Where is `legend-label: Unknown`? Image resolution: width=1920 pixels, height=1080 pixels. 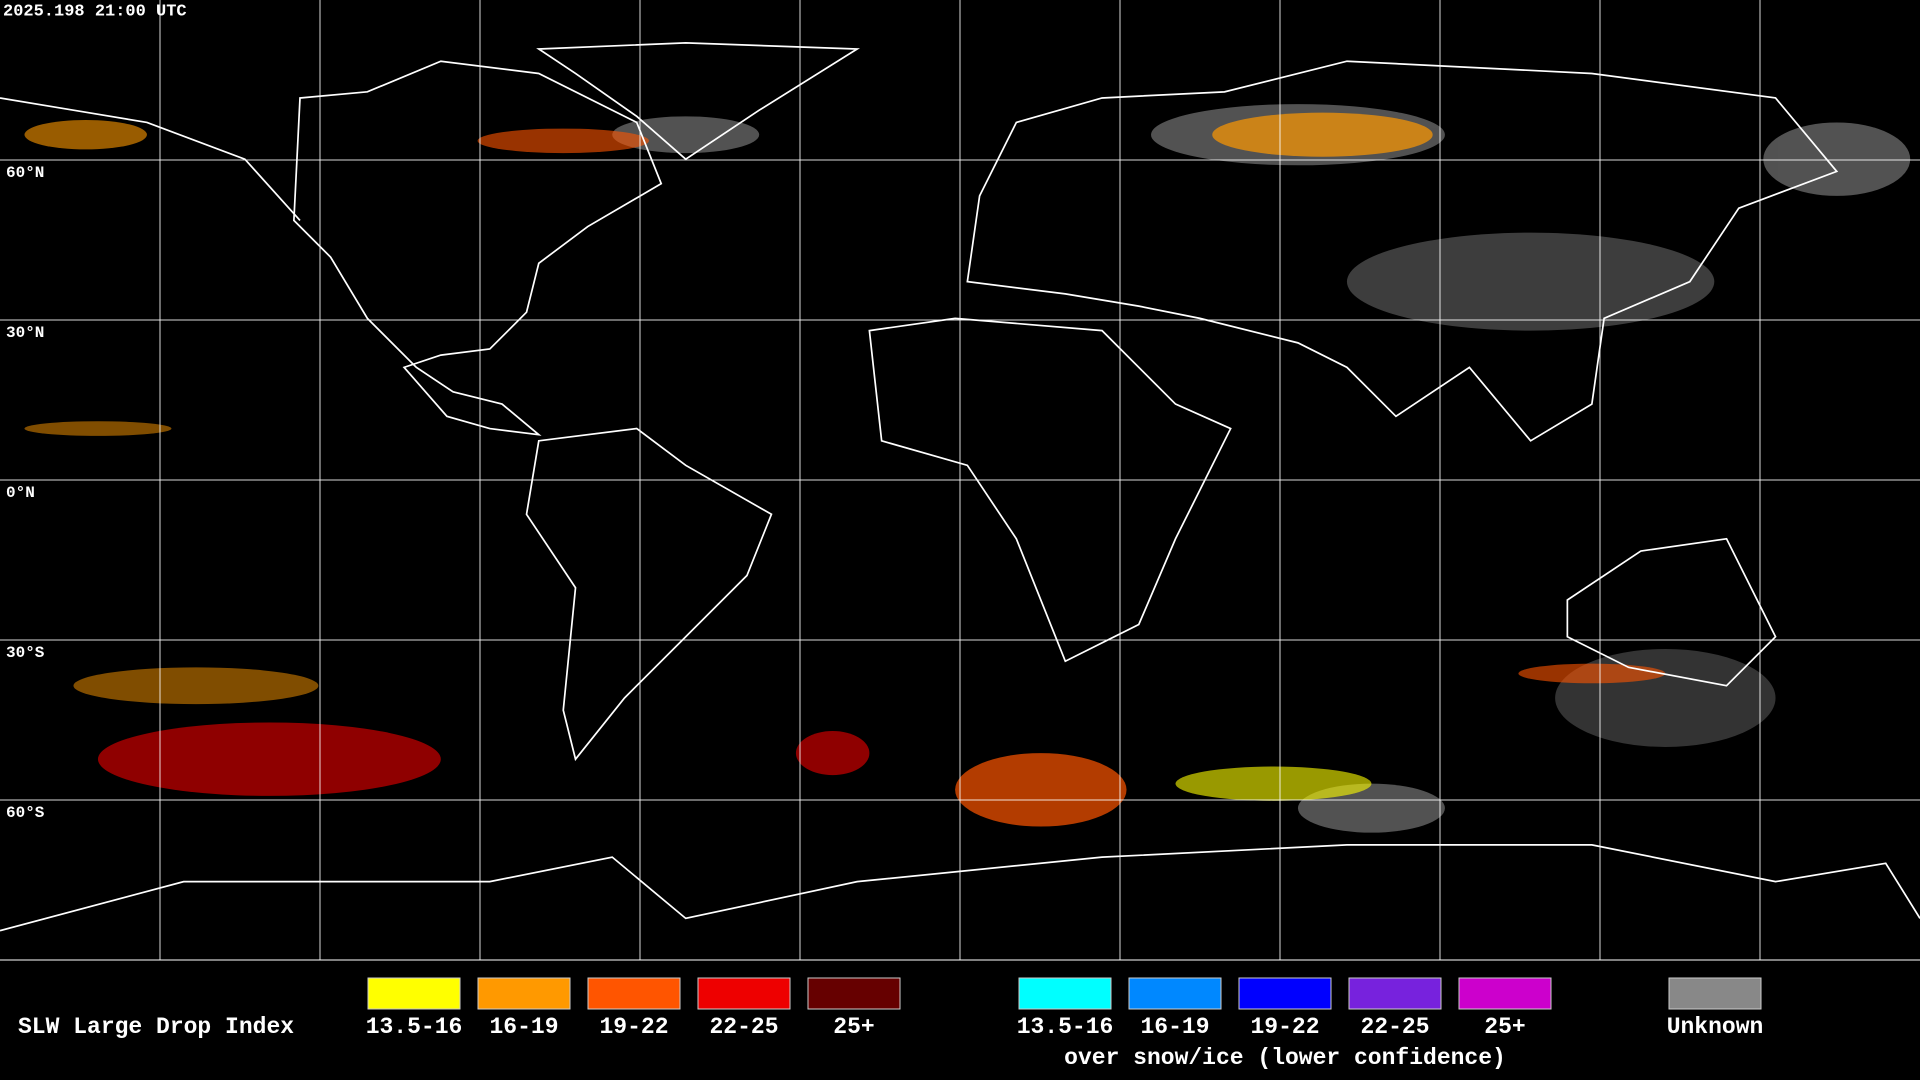
legend-label: Unknown is located at coordinates (1715, 1027).